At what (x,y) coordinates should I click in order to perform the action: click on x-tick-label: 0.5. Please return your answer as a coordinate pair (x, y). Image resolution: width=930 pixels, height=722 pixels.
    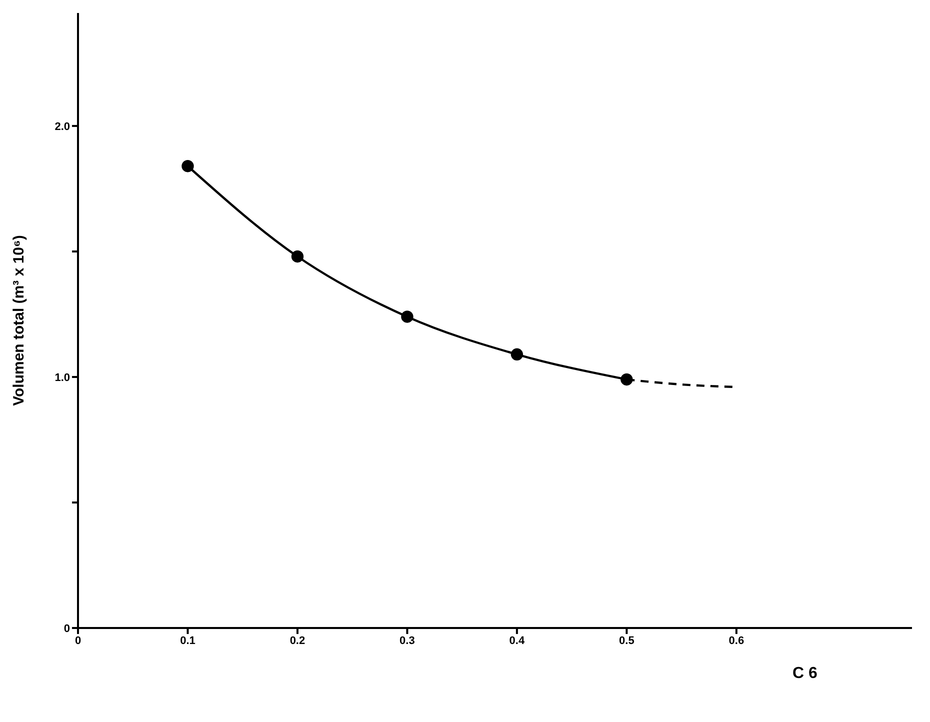
    Looking at the image, I should click on (626, 640).